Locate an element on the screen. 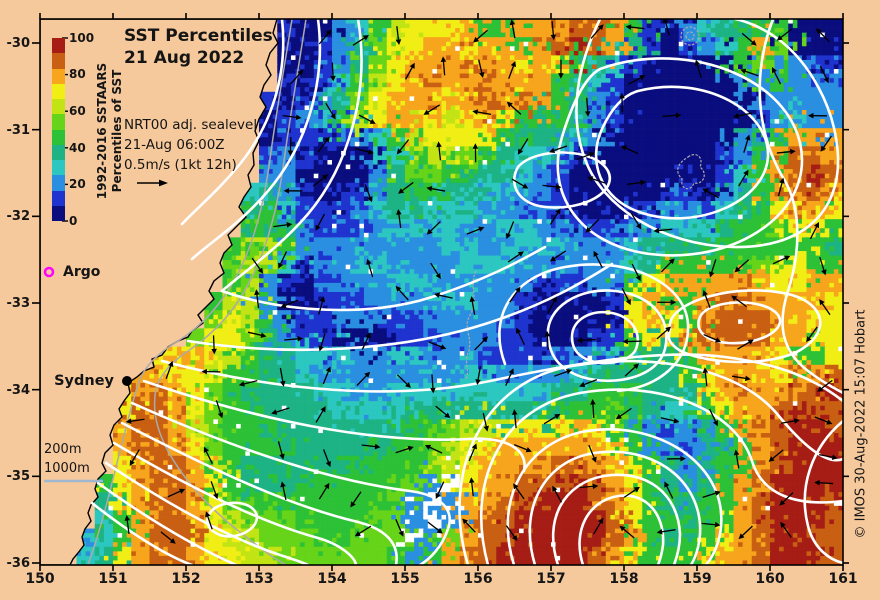  x-tick-label-152: 152 is located at coordinates (186, 579).